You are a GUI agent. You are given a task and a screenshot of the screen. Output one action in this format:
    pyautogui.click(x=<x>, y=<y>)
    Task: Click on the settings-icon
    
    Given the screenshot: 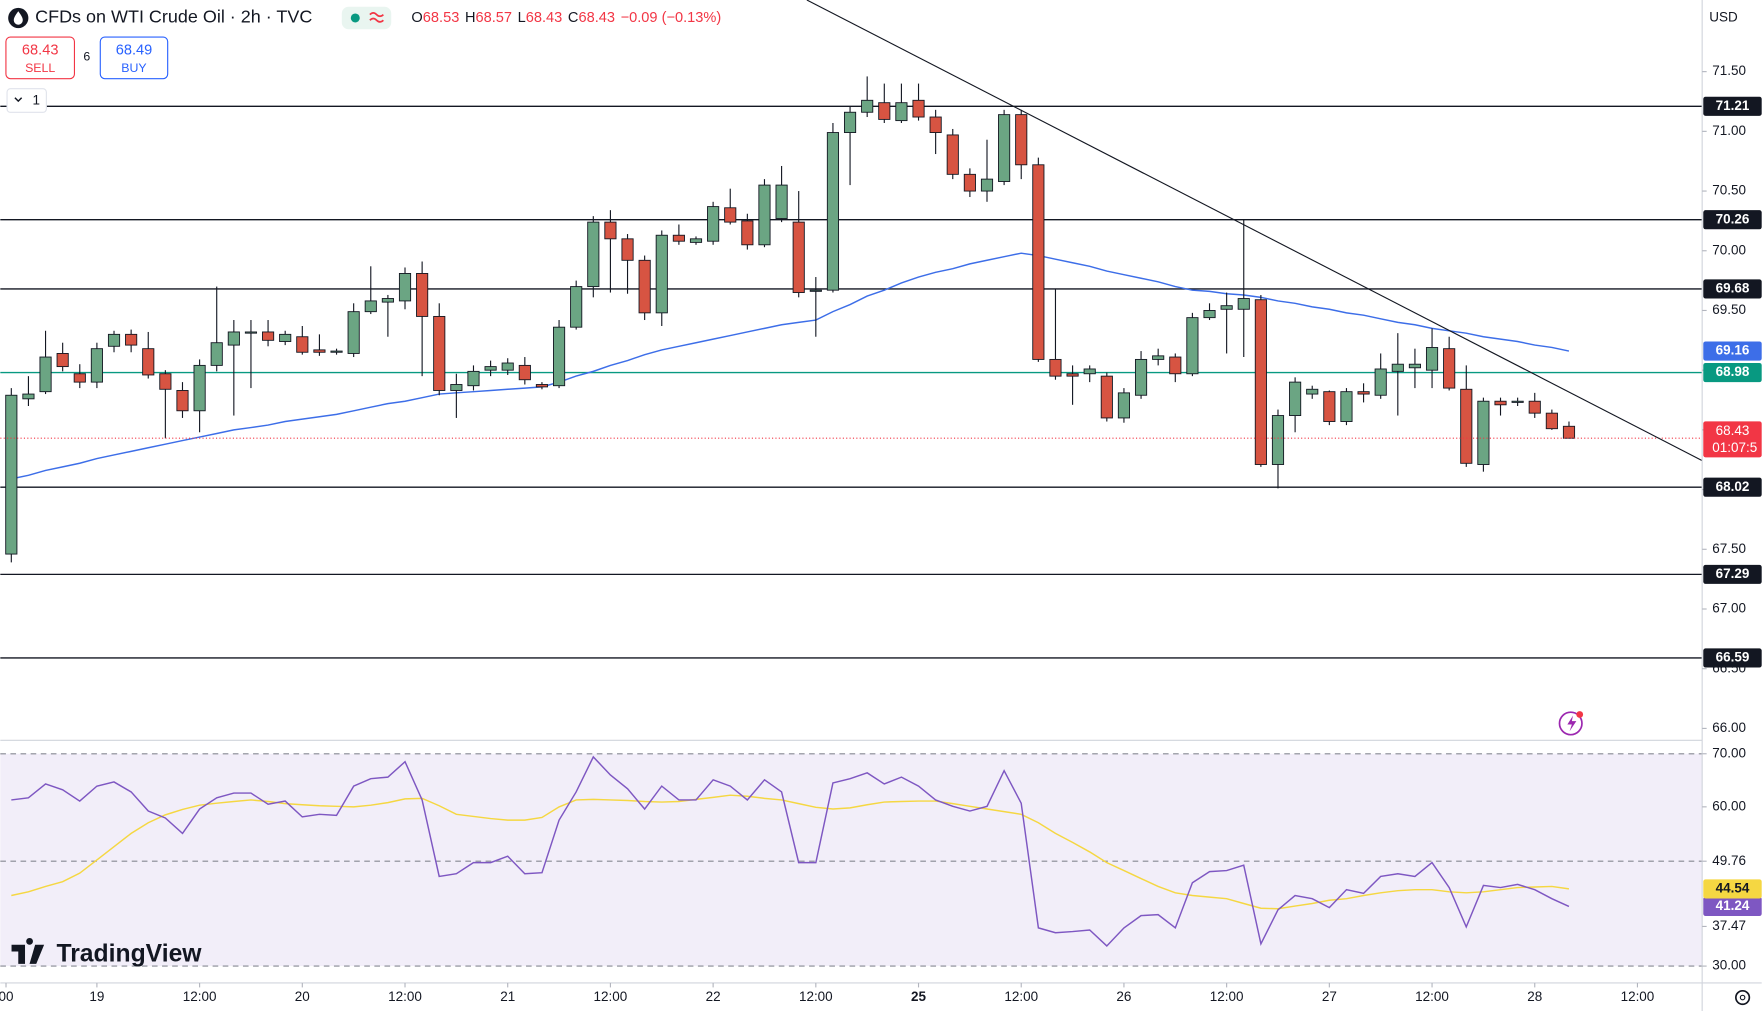 What is the action you would take?
    pyautogui.click(x=1743, y=997)
    